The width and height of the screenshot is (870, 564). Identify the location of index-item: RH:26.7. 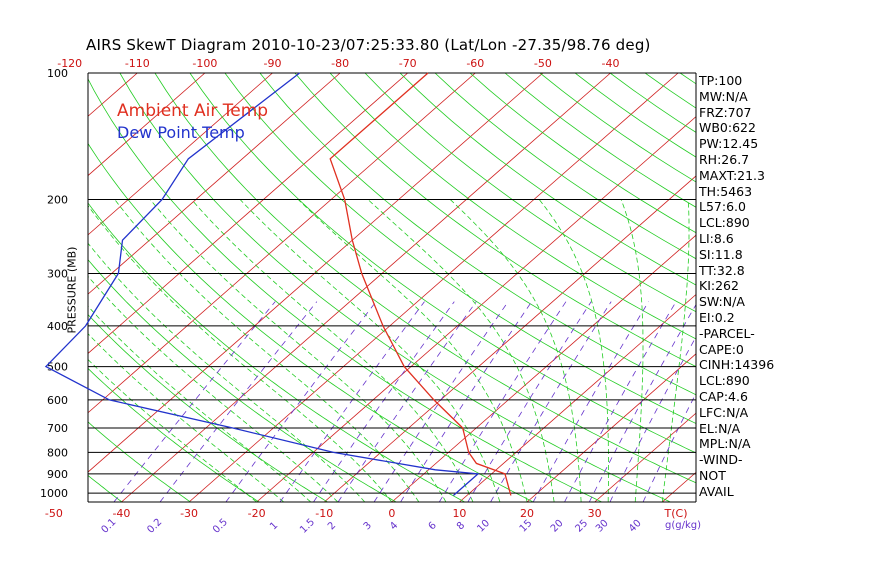
(724, 159).